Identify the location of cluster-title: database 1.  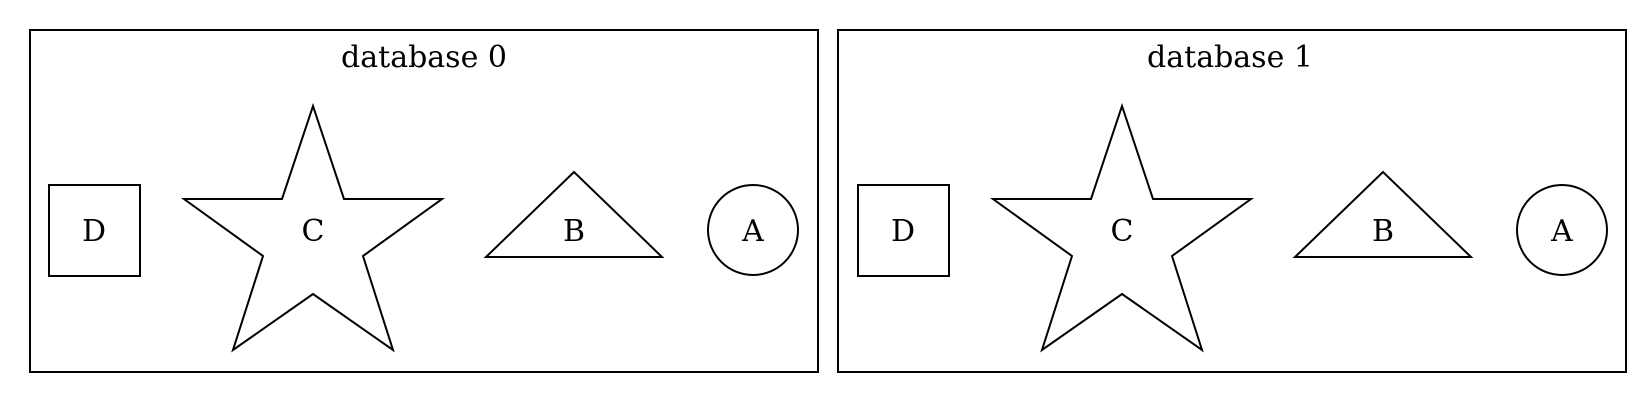
(1230, 57).